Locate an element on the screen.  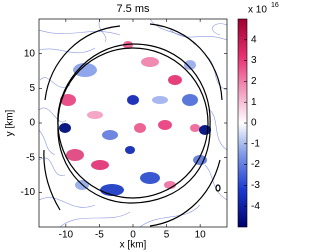
x-tick-label: 5 is located at coordinates (167, 235).